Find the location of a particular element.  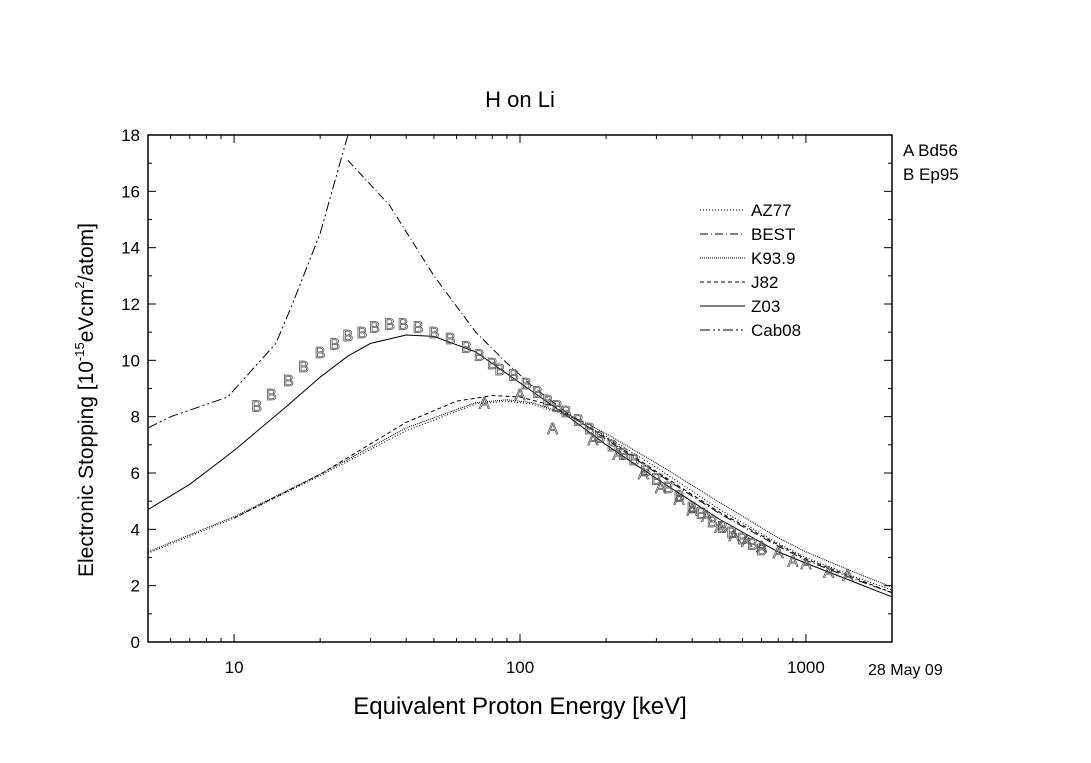

dataset-legend-entry: A Bd56 is located at coordinates (930, 150).